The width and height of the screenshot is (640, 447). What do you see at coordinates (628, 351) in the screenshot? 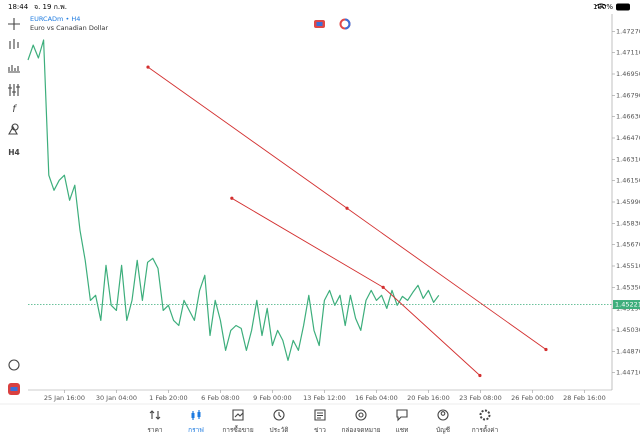
I see `y-tick-label: 1.44870` at bounding box center [628, 351].